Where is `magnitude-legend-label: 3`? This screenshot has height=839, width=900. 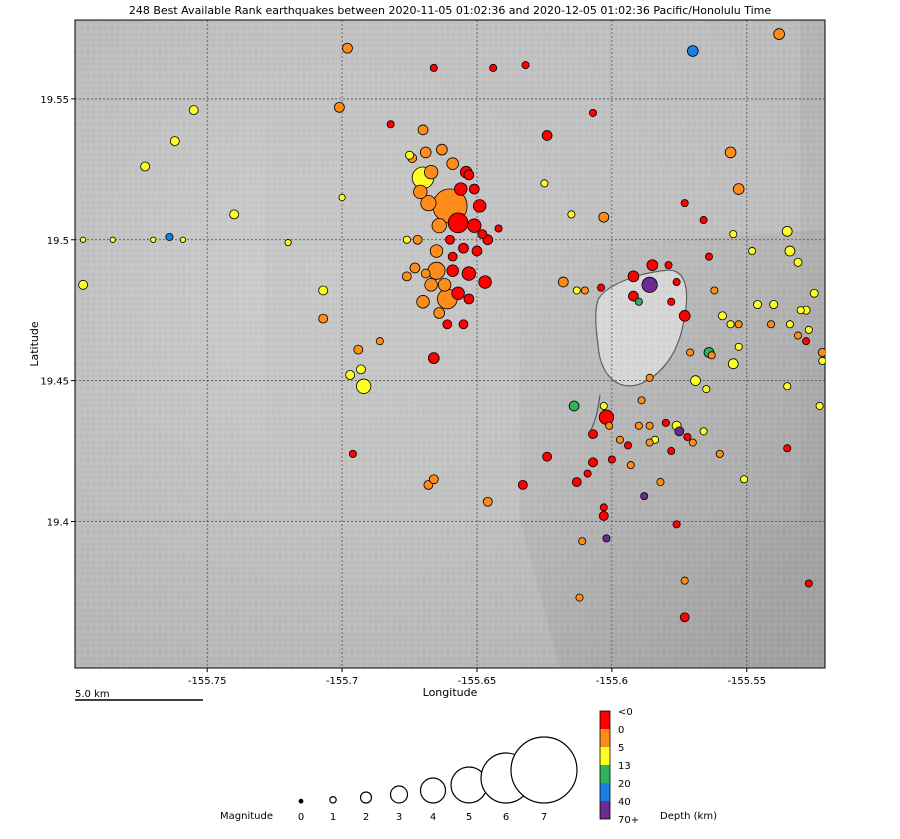 magnitude-legend-label: 3 is located at coordinates (399, 817).